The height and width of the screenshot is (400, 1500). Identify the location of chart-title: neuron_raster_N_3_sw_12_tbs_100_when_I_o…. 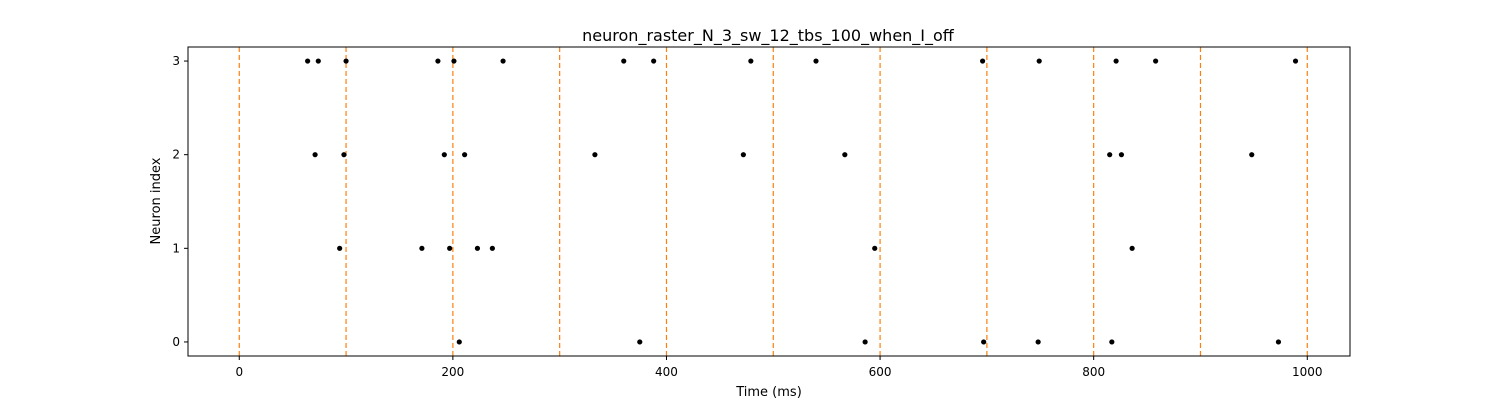
(768, 36).